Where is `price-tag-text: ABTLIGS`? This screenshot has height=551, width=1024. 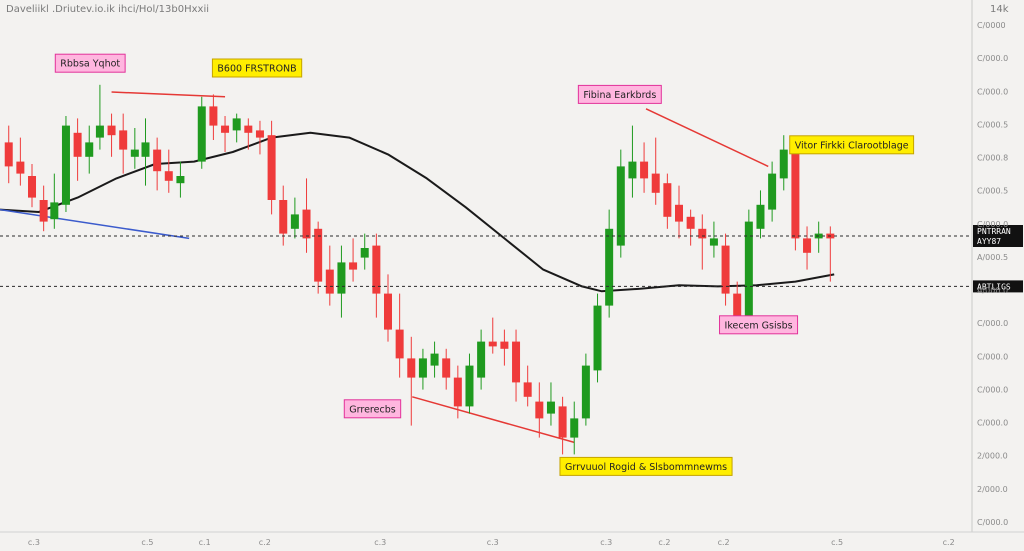
price-tag-text: ABTLIGS is located at coordinates (994, 286).